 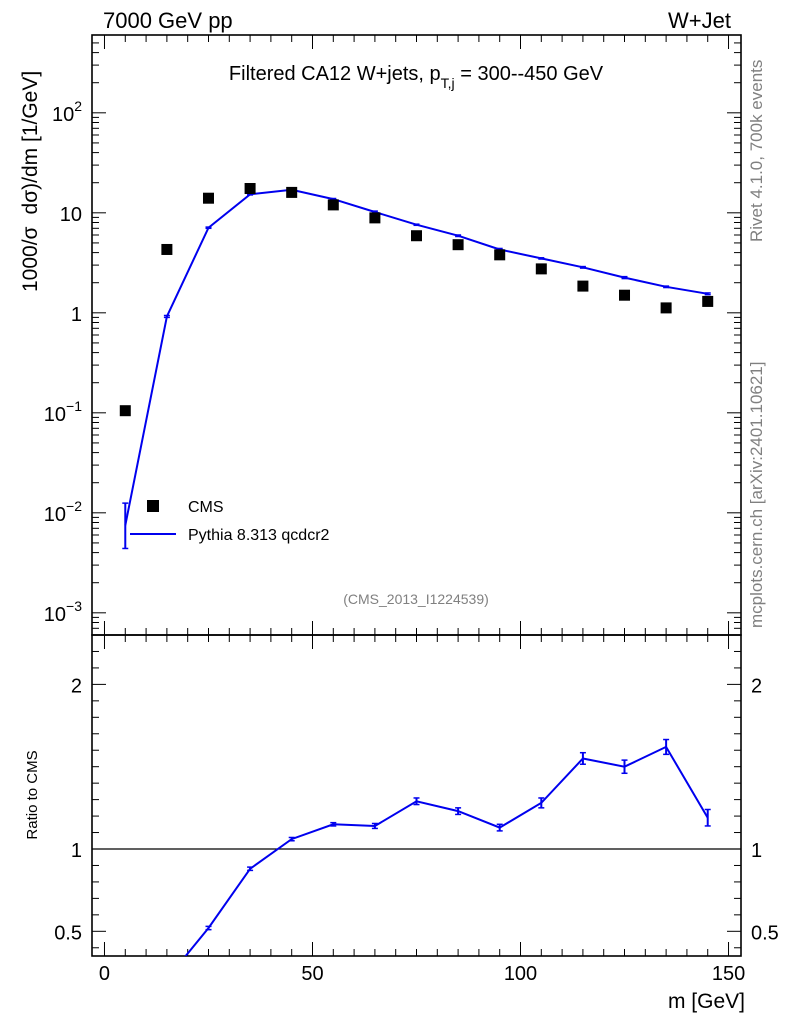 What do you see at coordinates (153, 506) in the screenshot?
I see `legend-cms-marker` at bounding box center [153, 506].